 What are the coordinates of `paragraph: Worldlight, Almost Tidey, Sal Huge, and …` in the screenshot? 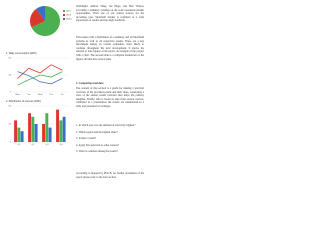 It's located at (110, 14).